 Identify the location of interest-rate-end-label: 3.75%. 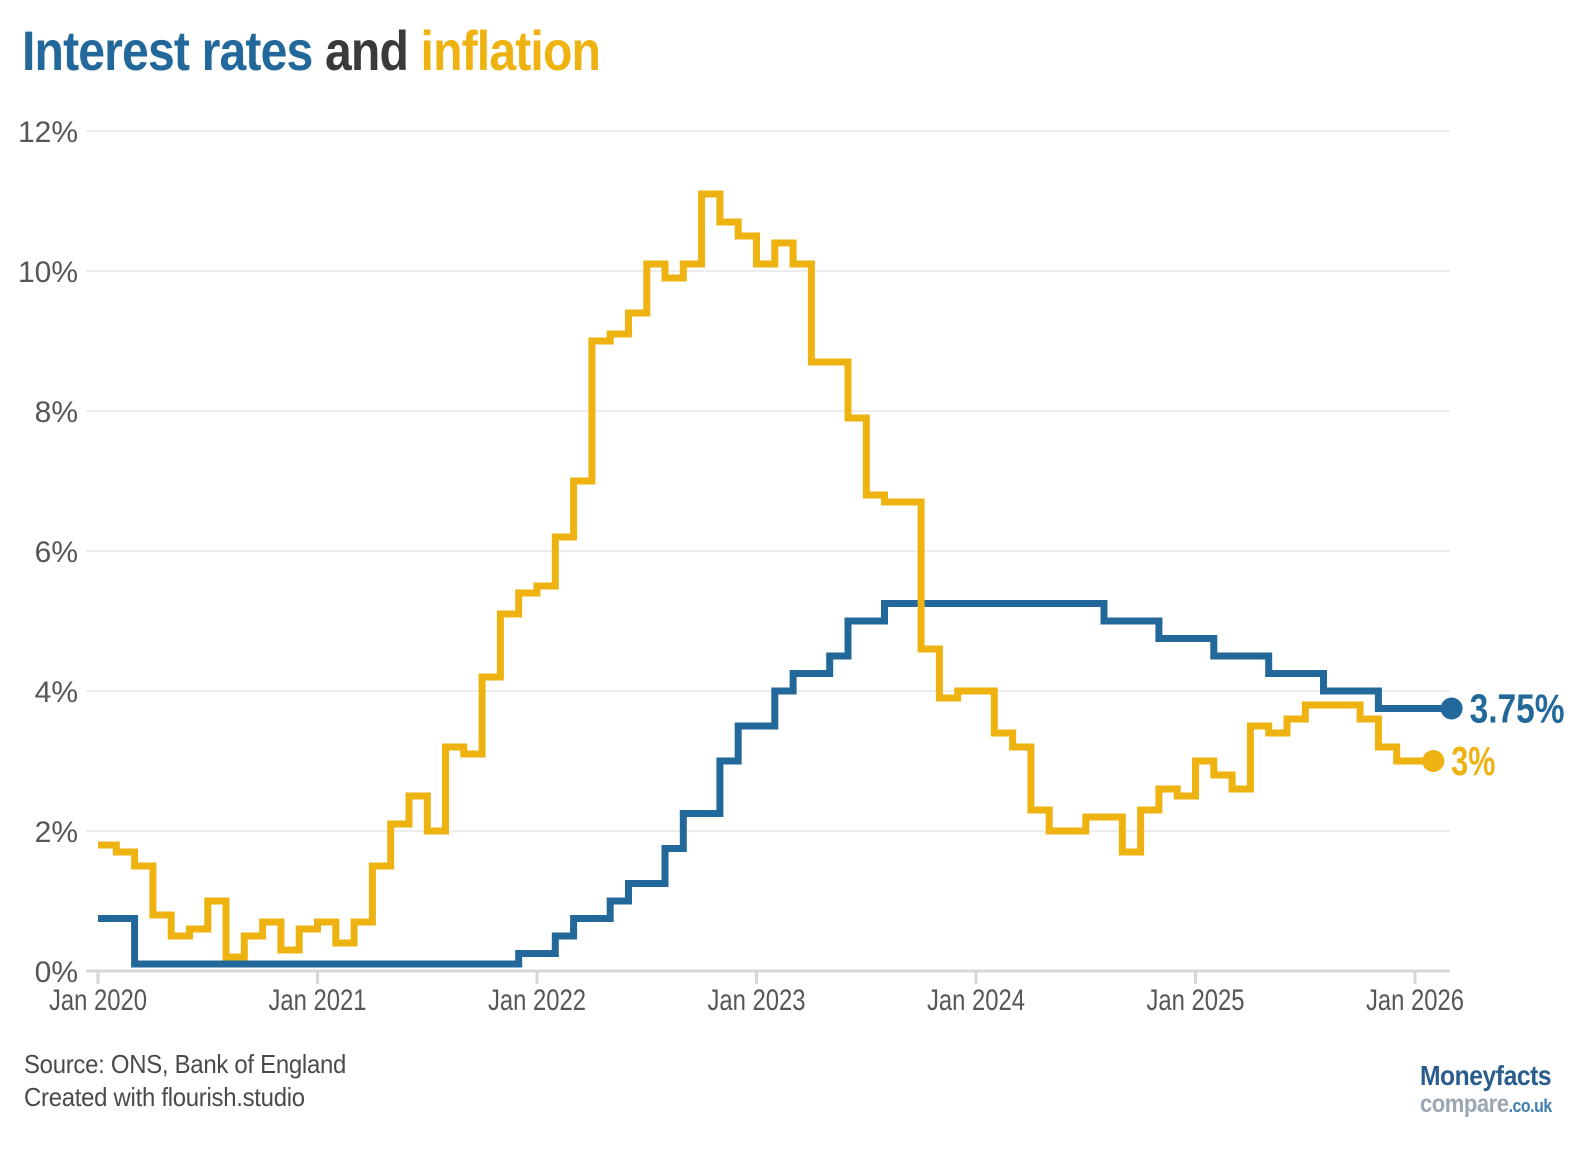
(1517, 709).